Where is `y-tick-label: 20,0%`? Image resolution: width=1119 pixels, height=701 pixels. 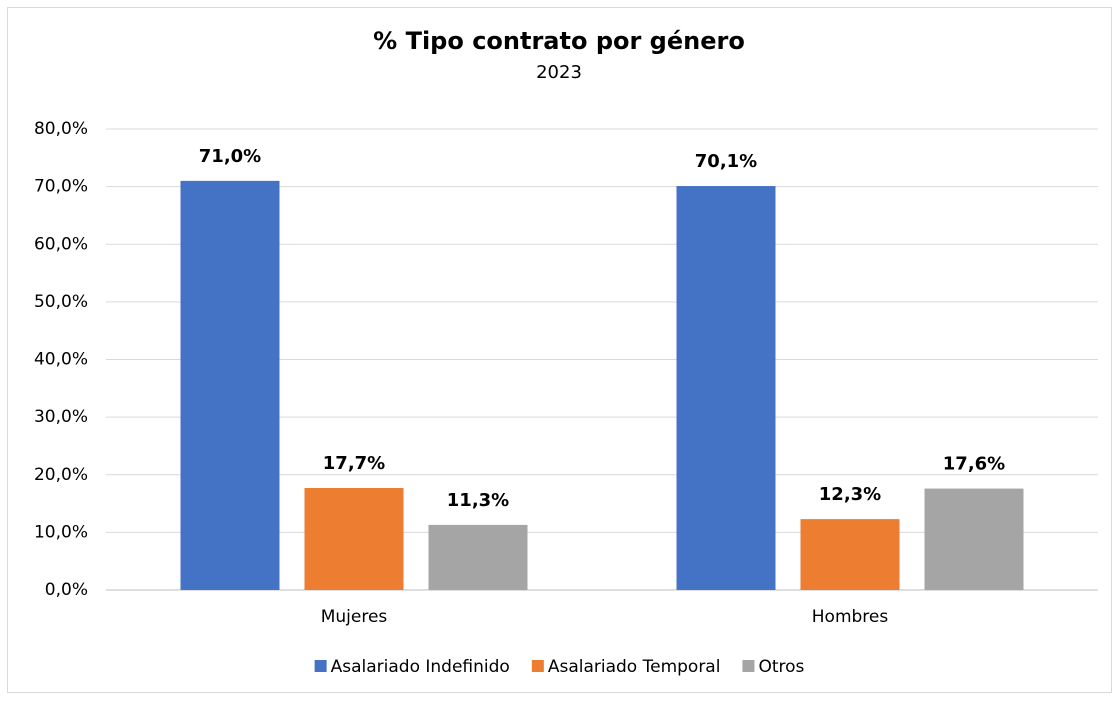
y-tick-label: 20,0% is located at coordinates (61, 475).